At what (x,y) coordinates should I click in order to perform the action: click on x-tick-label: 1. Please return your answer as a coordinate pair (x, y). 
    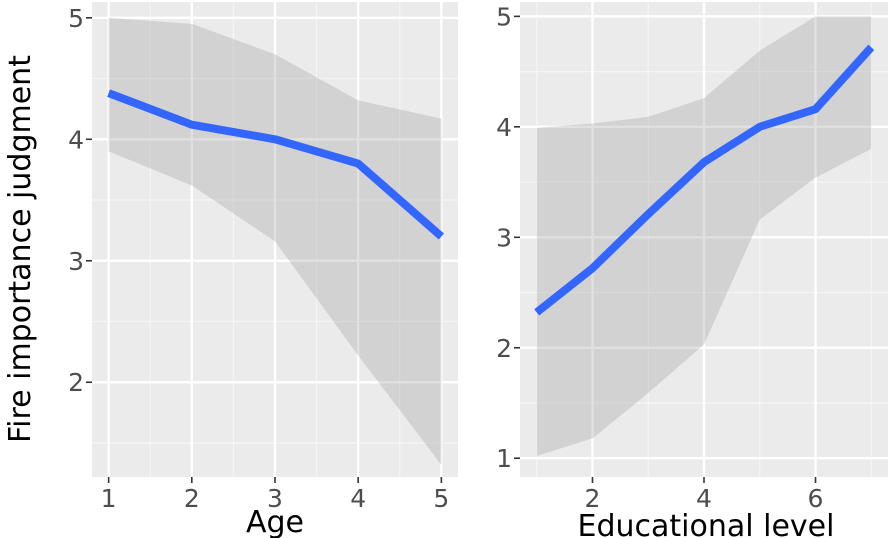
    Looking at the image, I should click on (109, 498).